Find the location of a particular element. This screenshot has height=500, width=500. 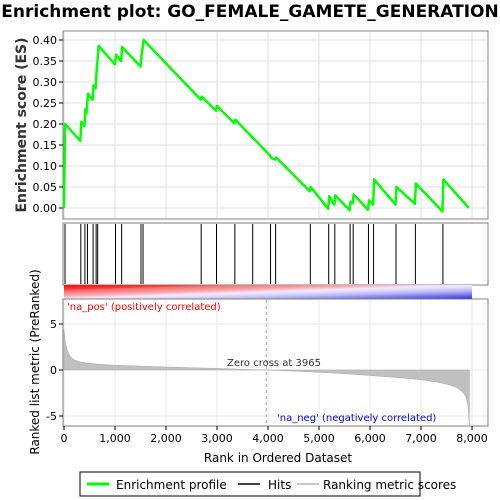

zero-cross-annotation: Zero cross at 3965 is located at coordinates (274, 363).